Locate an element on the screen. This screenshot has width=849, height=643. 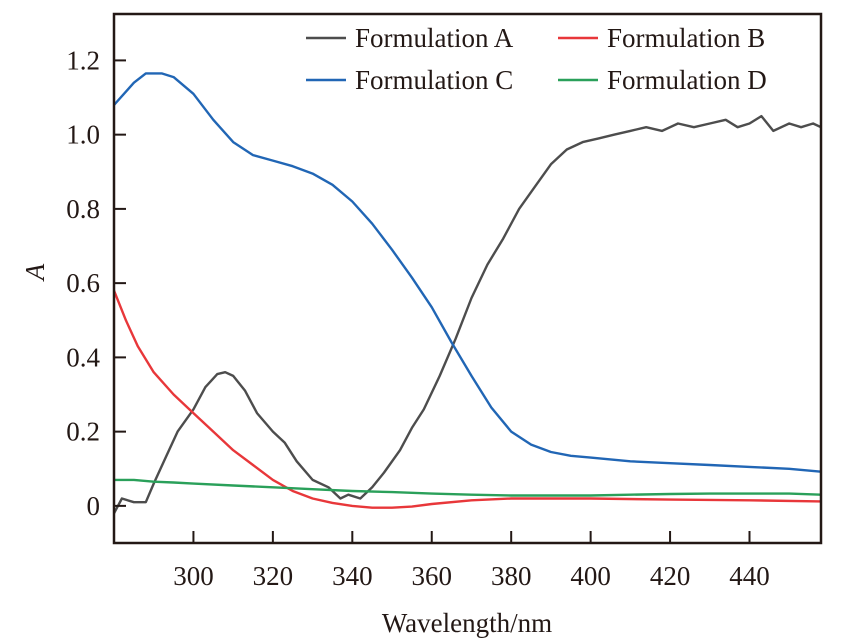
x-tick-label: 300 is located at coordinates (193, 576).